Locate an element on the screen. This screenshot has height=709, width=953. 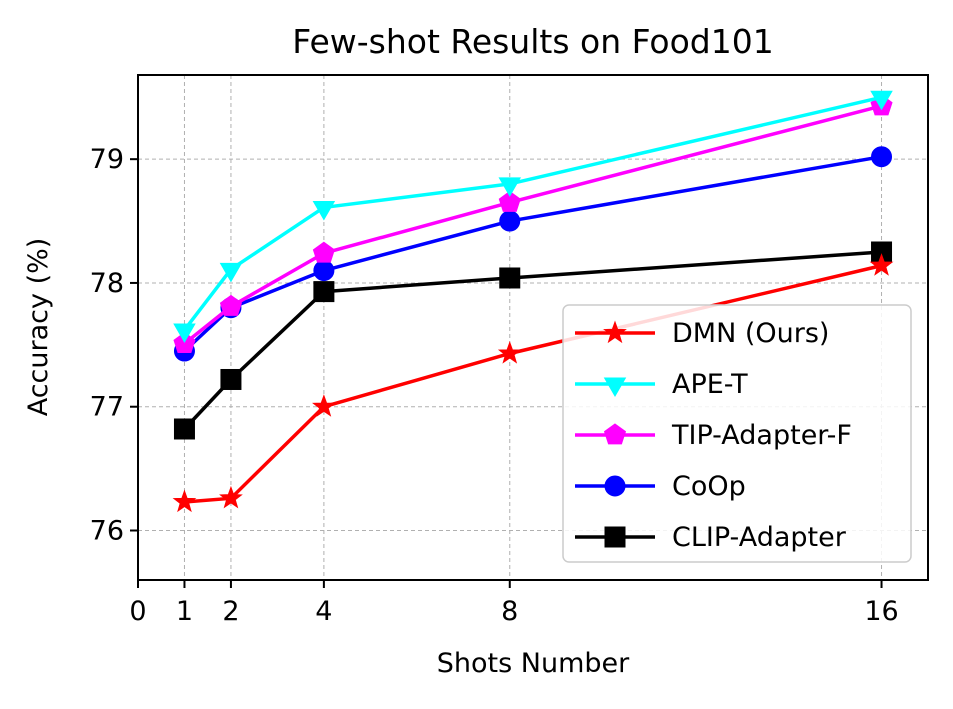
legend-label: CLIP-Adapter is located at coordinates (759, 537).